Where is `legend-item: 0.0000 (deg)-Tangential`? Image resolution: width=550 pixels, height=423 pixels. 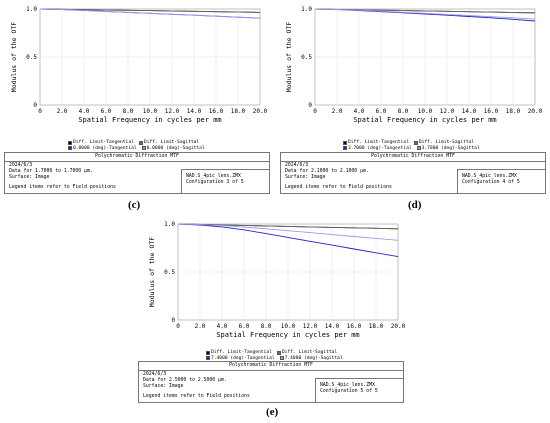 legend-item: 0.0000 (deg)-Tangential is located at coordinates (102, 149).